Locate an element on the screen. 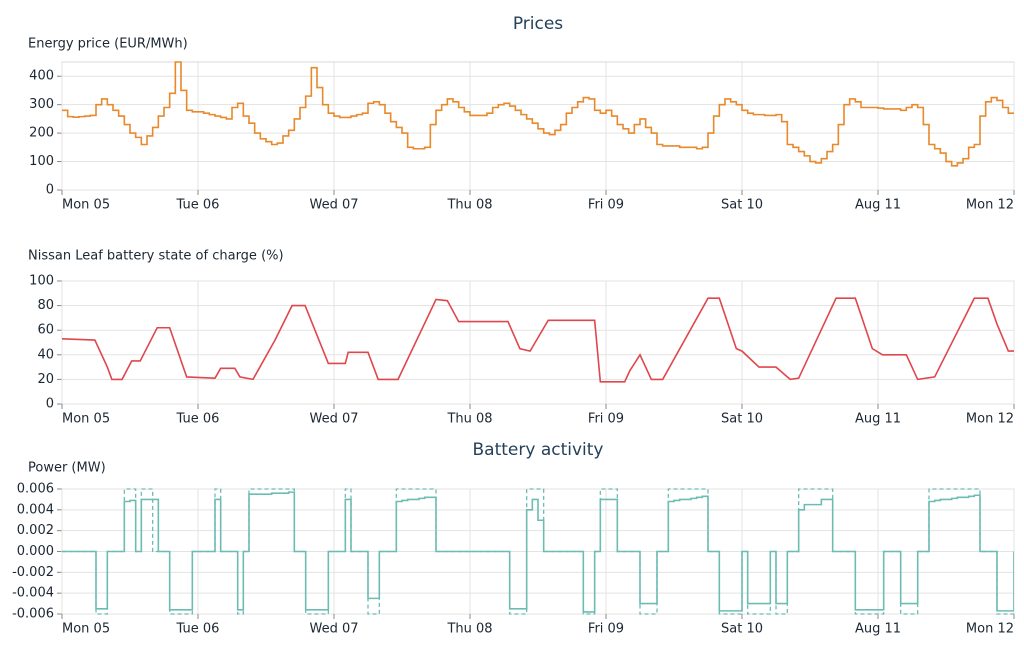 The height and width of the screenshot is (651, 1024). y-tick-label: 0.000 is located at coordinates (35, 551).